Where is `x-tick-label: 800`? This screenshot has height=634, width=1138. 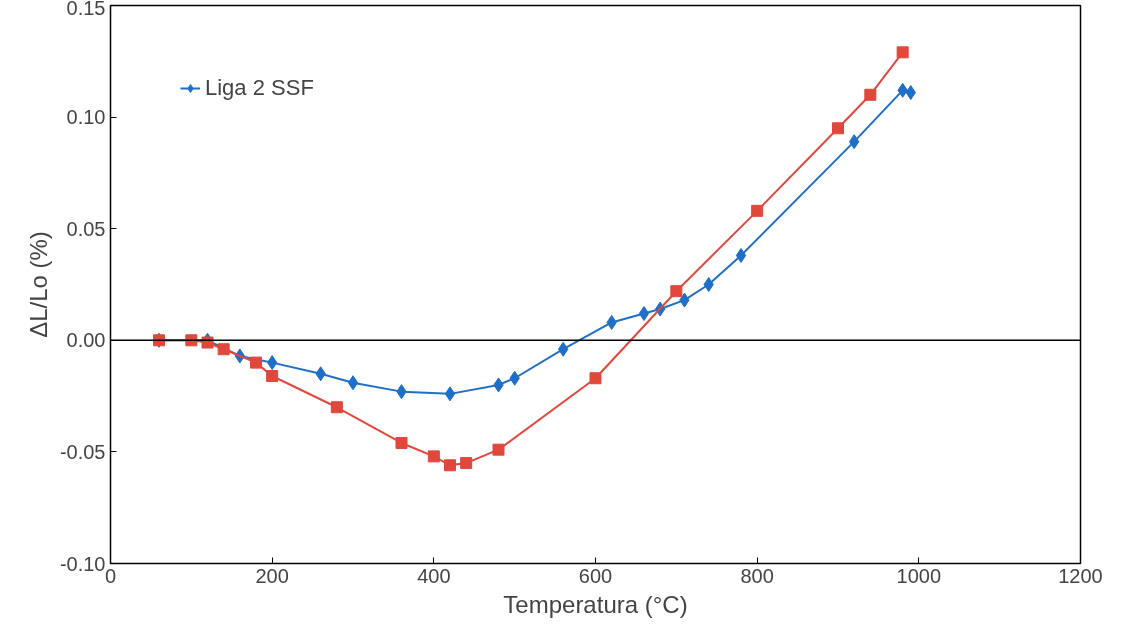
x-tick-label: 800 is located at coordinates (757, 575).